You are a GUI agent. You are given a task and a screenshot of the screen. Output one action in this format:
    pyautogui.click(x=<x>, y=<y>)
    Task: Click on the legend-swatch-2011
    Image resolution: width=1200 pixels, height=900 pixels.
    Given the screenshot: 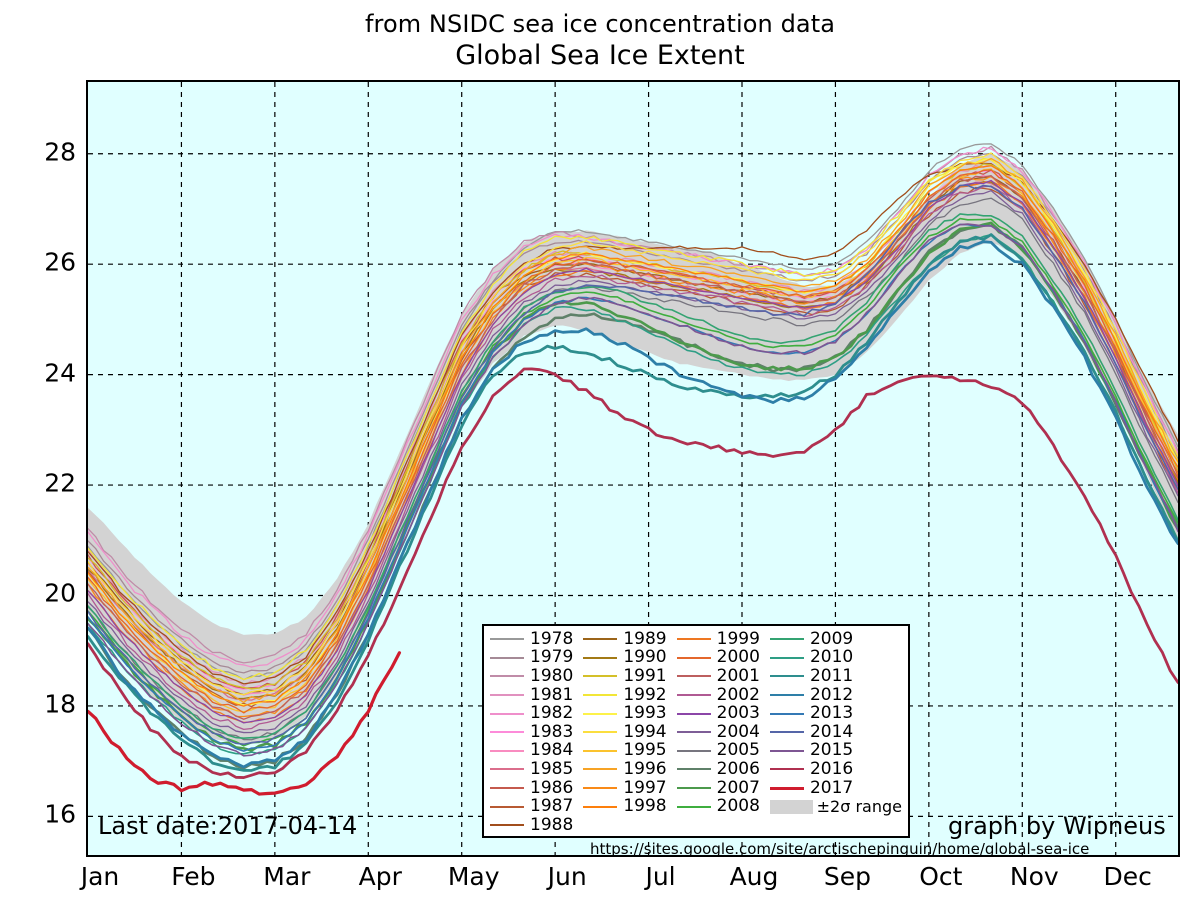 What is the action you would take?
    pyautogui.click(x=786, y=676)
    